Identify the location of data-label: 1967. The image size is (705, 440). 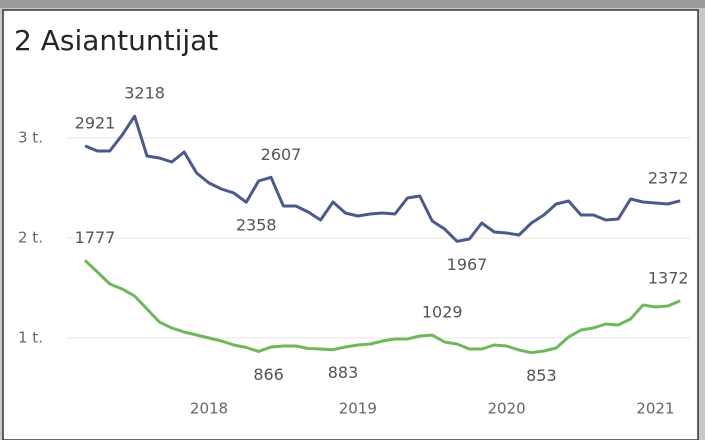
(467, 264).